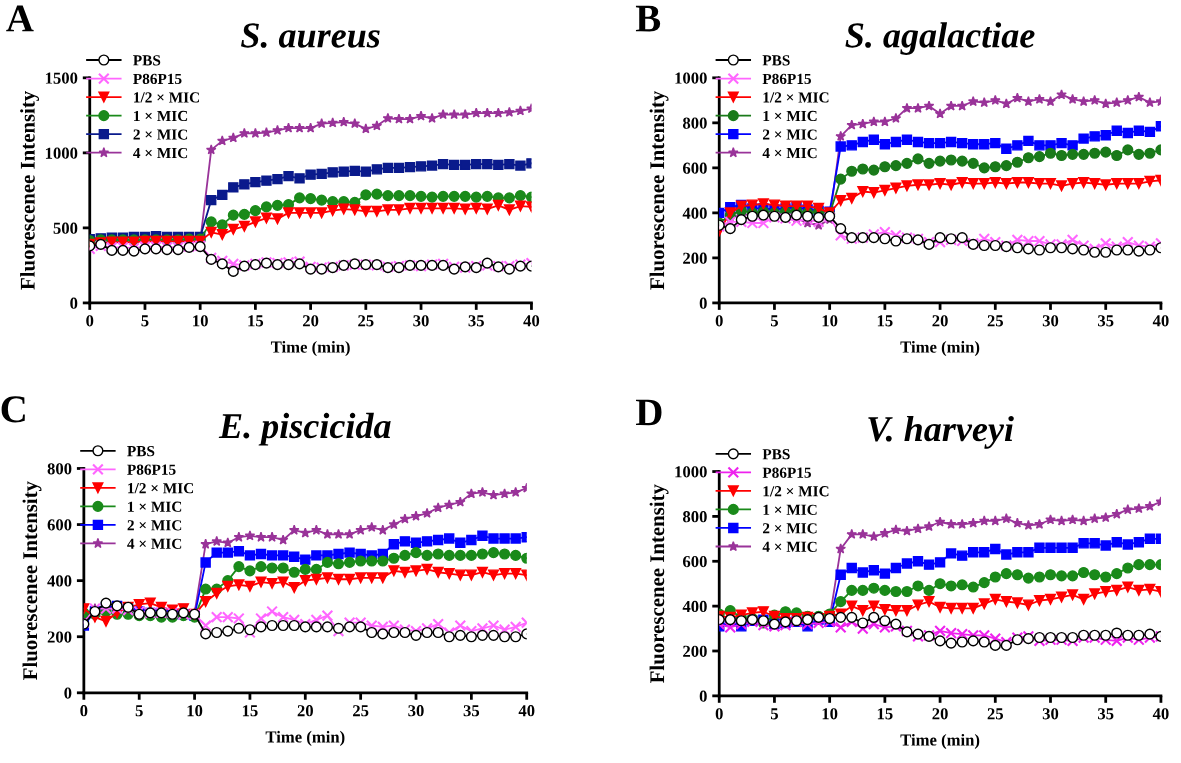 This screenshot has height=763, width=1181. What do you see at coordinates (940, 38) in the screenshot?
I see `chart-title: S. agalactiae` at bounding box center [940, 38].